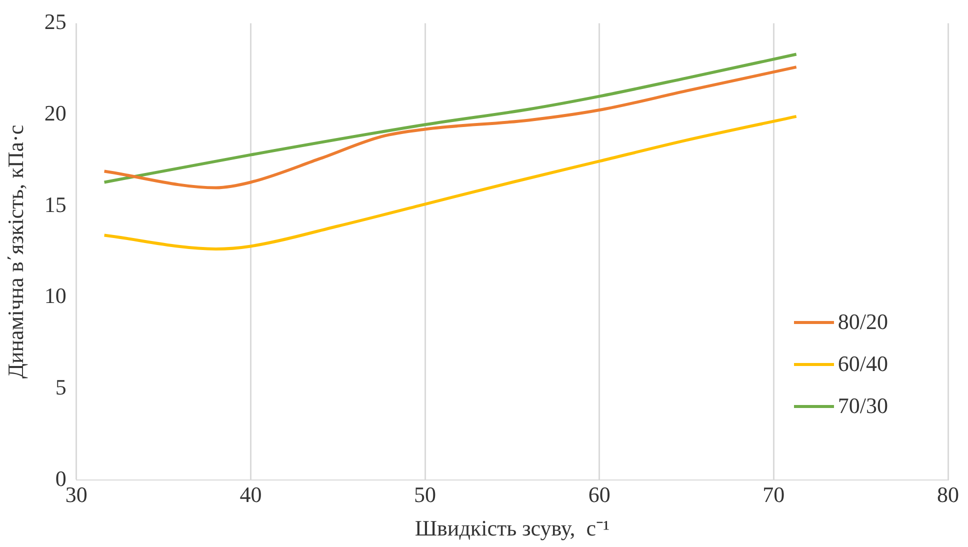 The image size is (968, 547). Describe the element at coordinates (863, 364) in the screenshot. I see `legend-label: 60/40` at that location.